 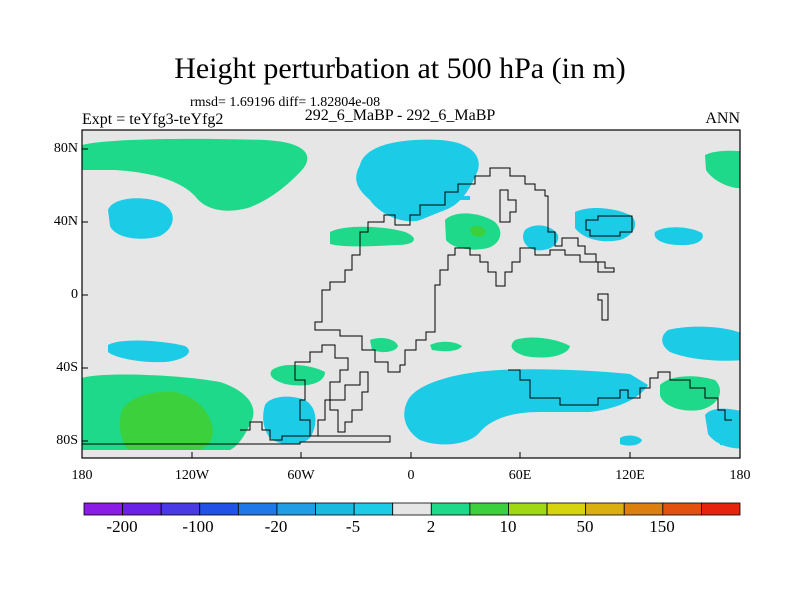 What do you see at coordinates (446, 346) in the screenshot?
I see `anomaly-indian` at bounding box center [446, 346].